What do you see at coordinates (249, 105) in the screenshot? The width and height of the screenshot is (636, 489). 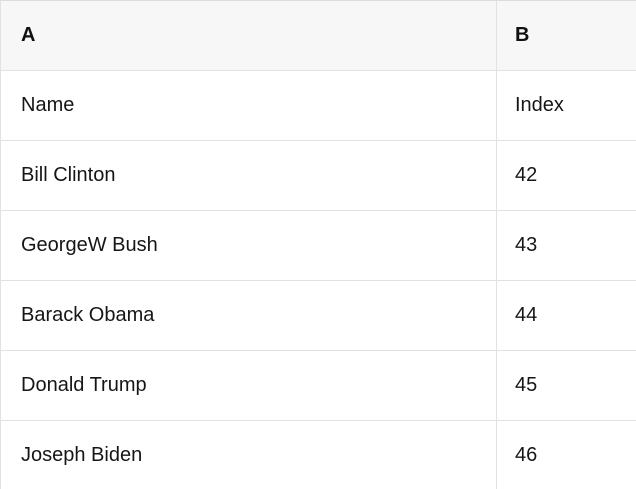 I see `cell-name: Name` at bounding box center [249, 105].